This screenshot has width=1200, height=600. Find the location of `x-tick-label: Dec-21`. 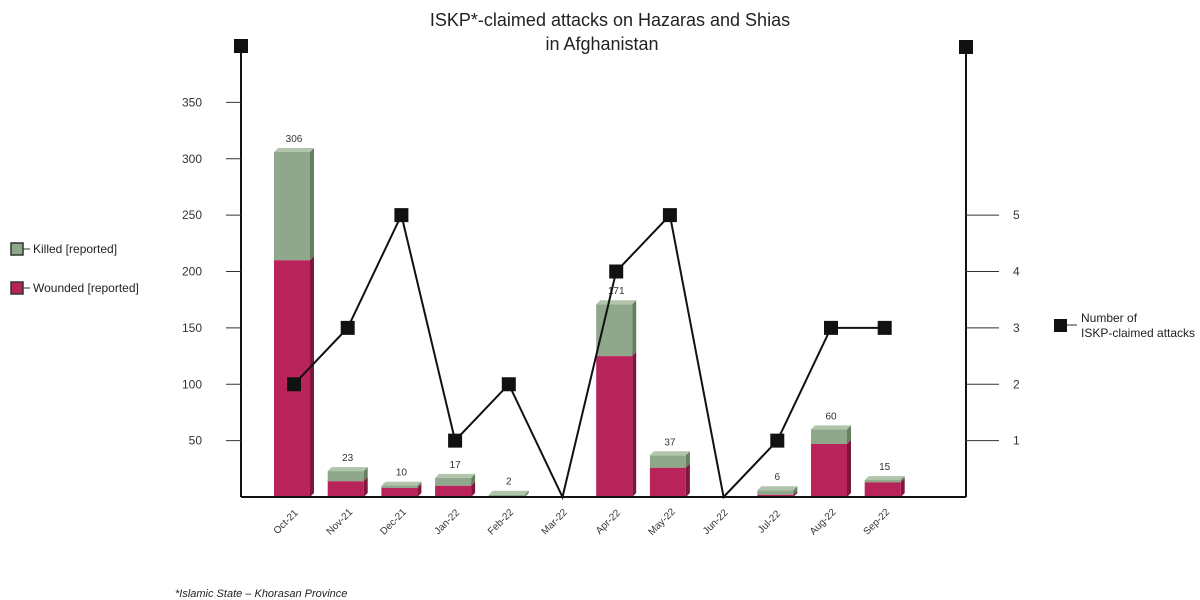

x-tick-label: Dec-21 is located at coordinates (393, 522).